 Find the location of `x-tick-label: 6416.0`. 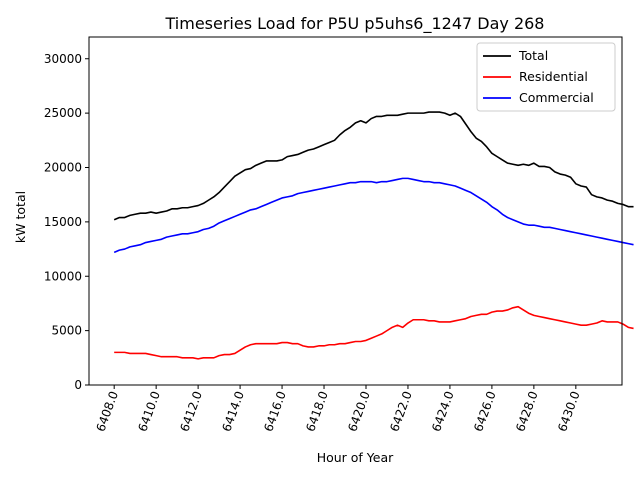

x-tick-label: 6416.0 is located at coordinates (275, 411).